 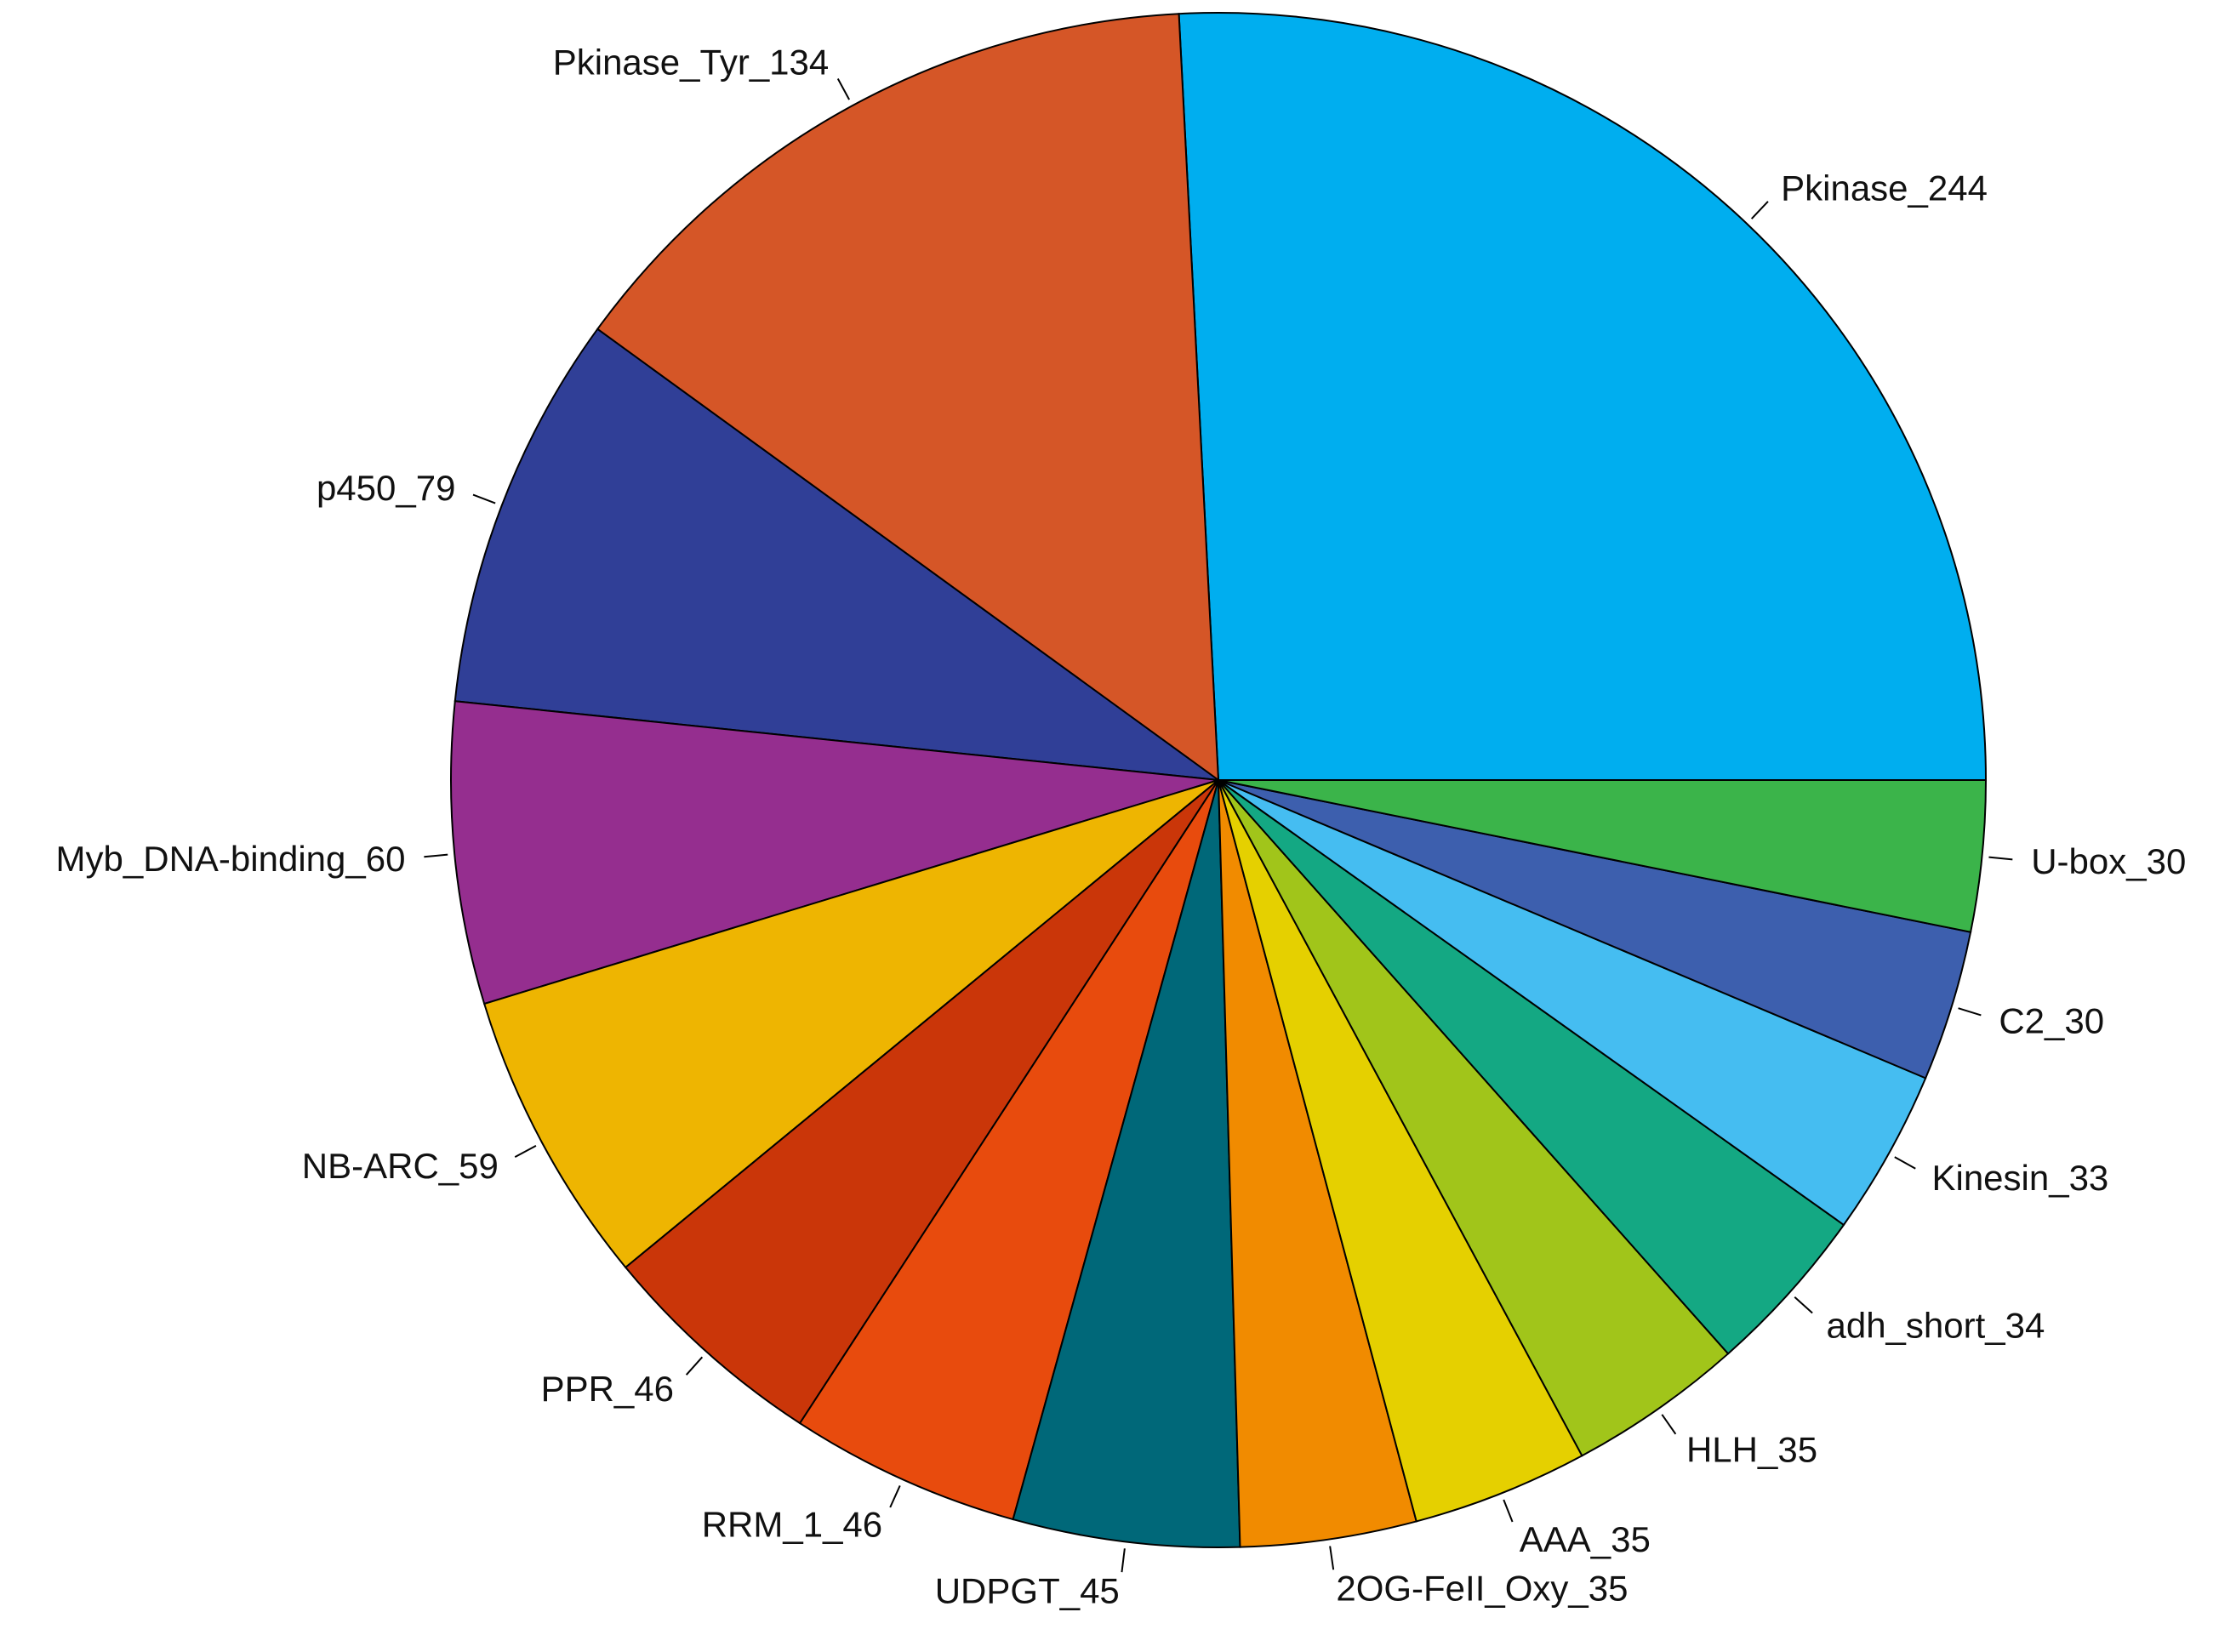 What do you see at coordinates (1027, 1590) in the screenshot?
I see `slice-label-udpgt-45: UDPGT_45` at bounding box center [1027, 1590].